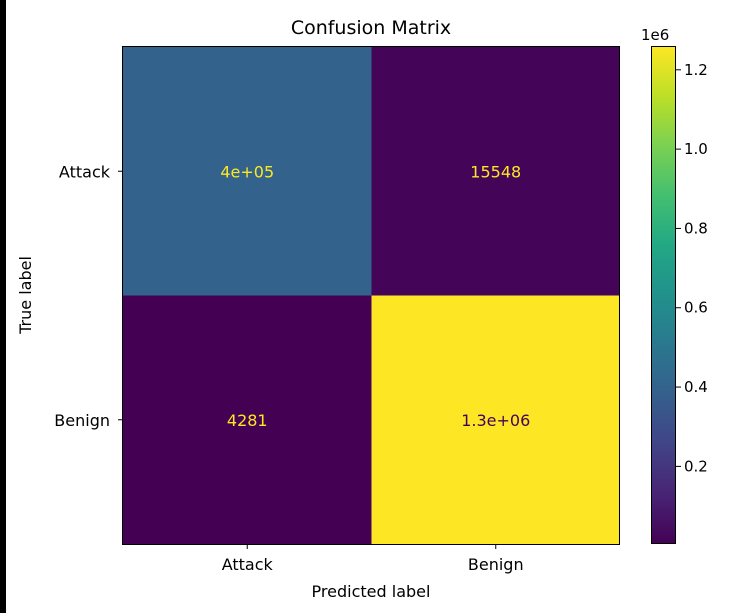  I want to click on x-axis-label: Predicted label, so click(371, 591).